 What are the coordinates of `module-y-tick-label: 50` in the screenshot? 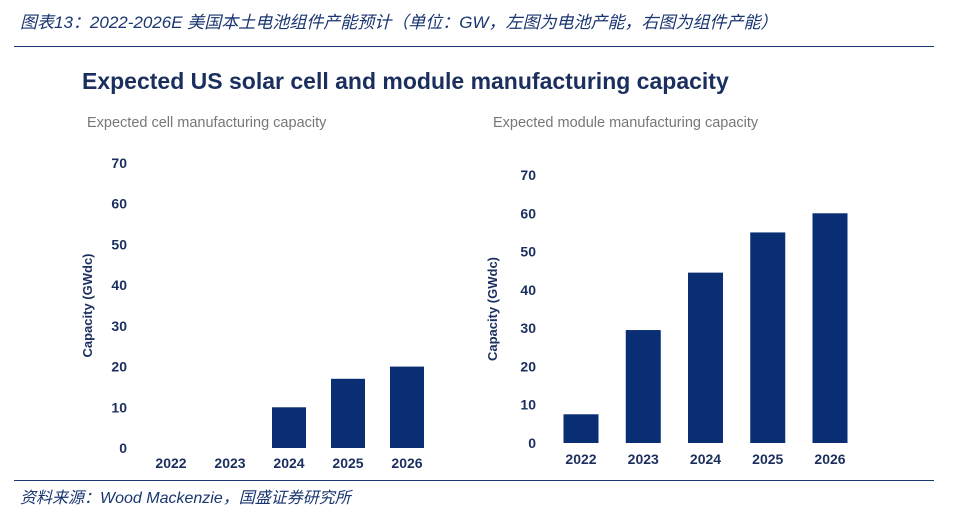 It's located at (528, 252).